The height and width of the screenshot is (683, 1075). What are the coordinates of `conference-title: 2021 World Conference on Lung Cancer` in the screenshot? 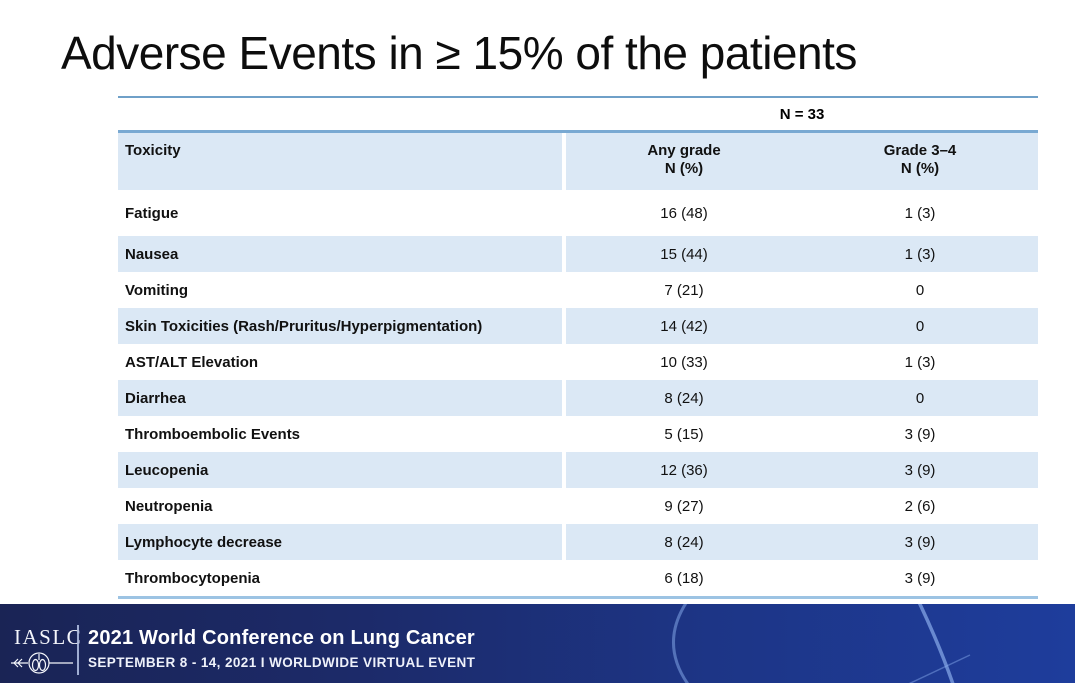 It's located at (281, 638).